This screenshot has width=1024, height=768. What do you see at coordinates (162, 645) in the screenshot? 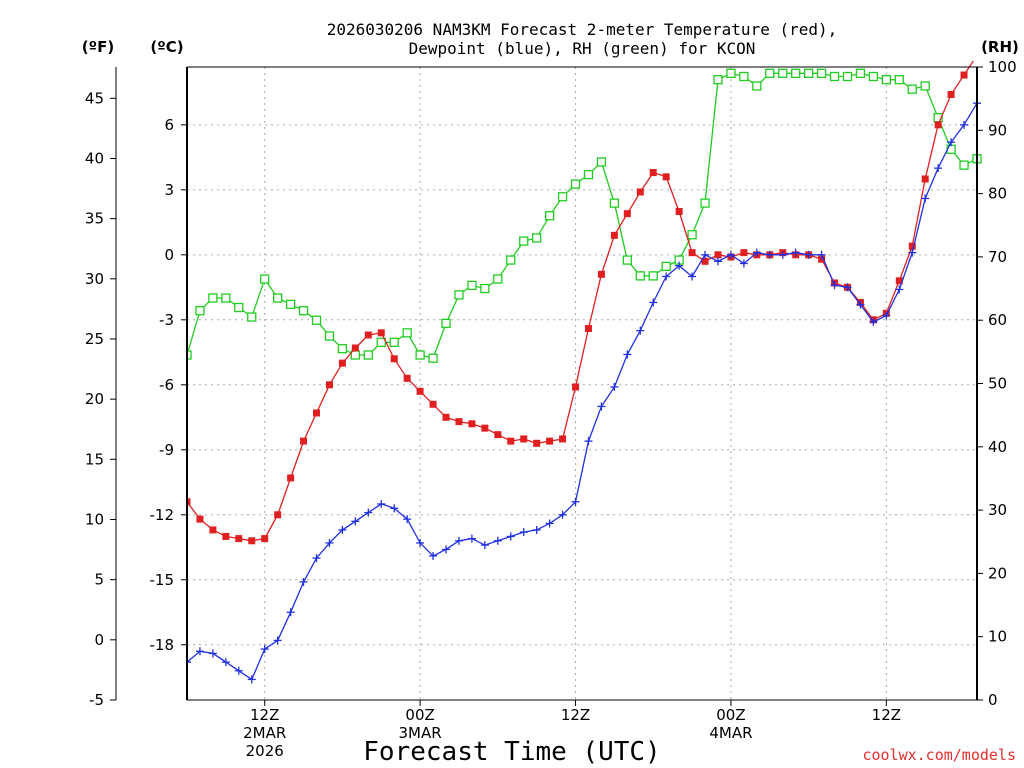
I see `celsius-tick-label: -18` at bounding box center [162, 645].